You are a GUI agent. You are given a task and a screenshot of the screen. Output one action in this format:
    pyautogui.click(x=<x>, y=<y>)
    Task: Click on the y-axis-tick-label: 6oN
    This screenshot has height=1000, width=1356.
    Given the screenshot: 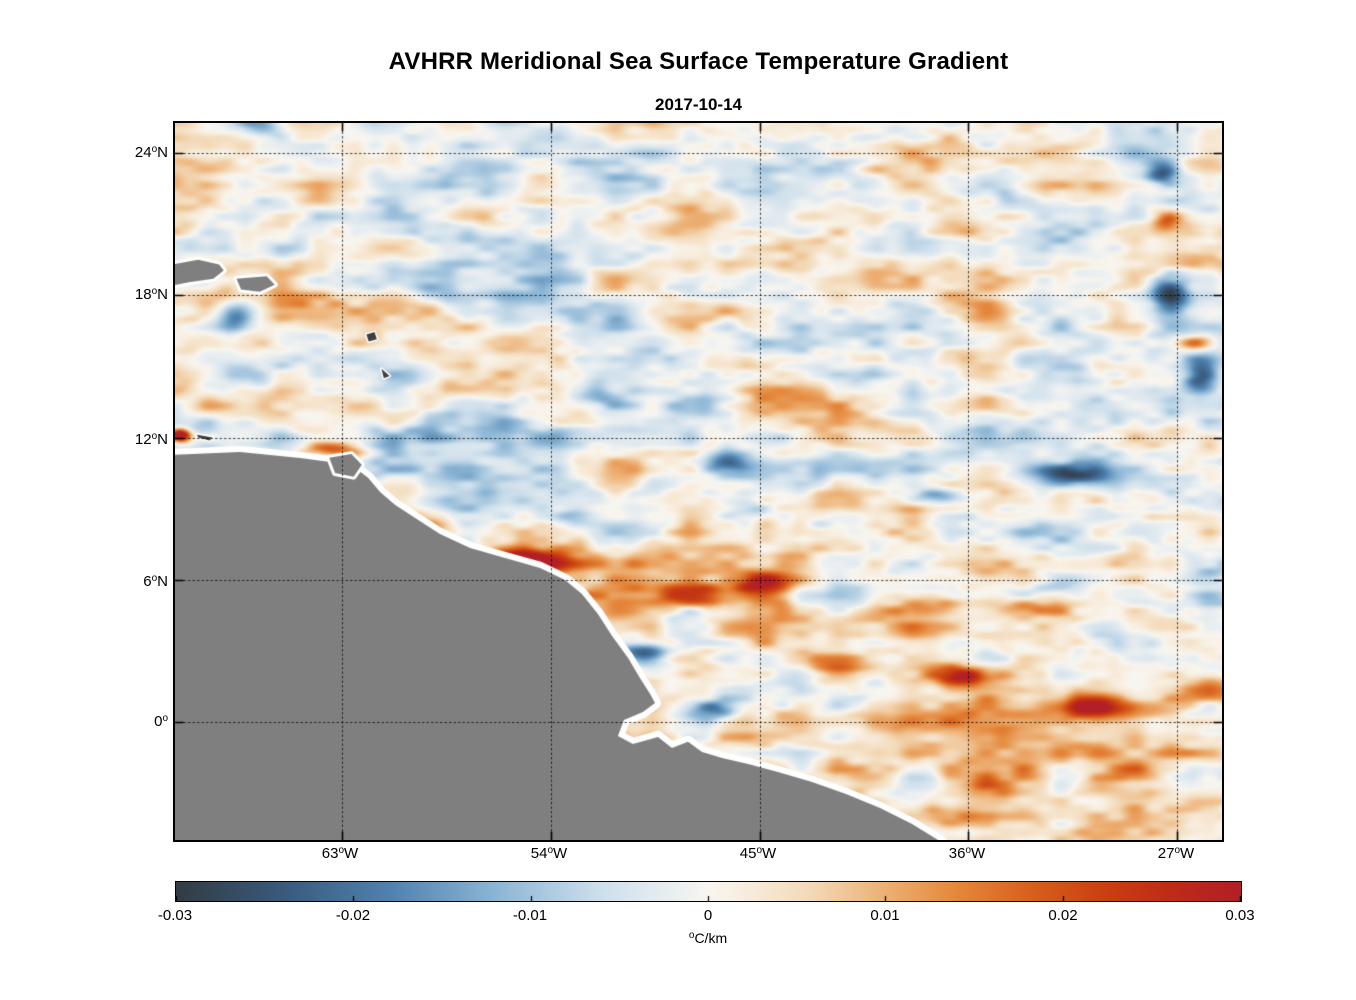 What is the action you would take?
    pyautogui.click(x=155, y=581)
    